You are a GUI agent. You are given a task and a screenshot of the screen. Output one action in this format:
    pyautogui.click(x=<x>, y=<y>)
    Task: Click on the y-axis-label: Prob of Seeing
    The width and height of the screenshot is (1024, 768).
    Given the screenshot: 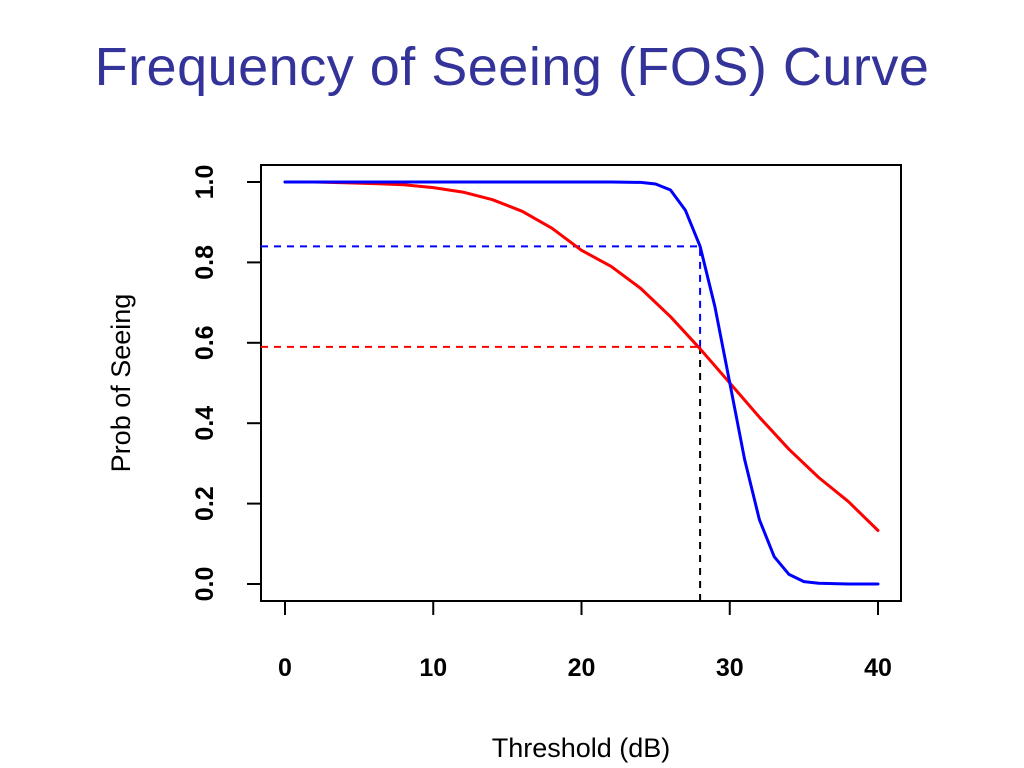 What is the action you would take?
    pyautogui.click(x=121, y=383)
    